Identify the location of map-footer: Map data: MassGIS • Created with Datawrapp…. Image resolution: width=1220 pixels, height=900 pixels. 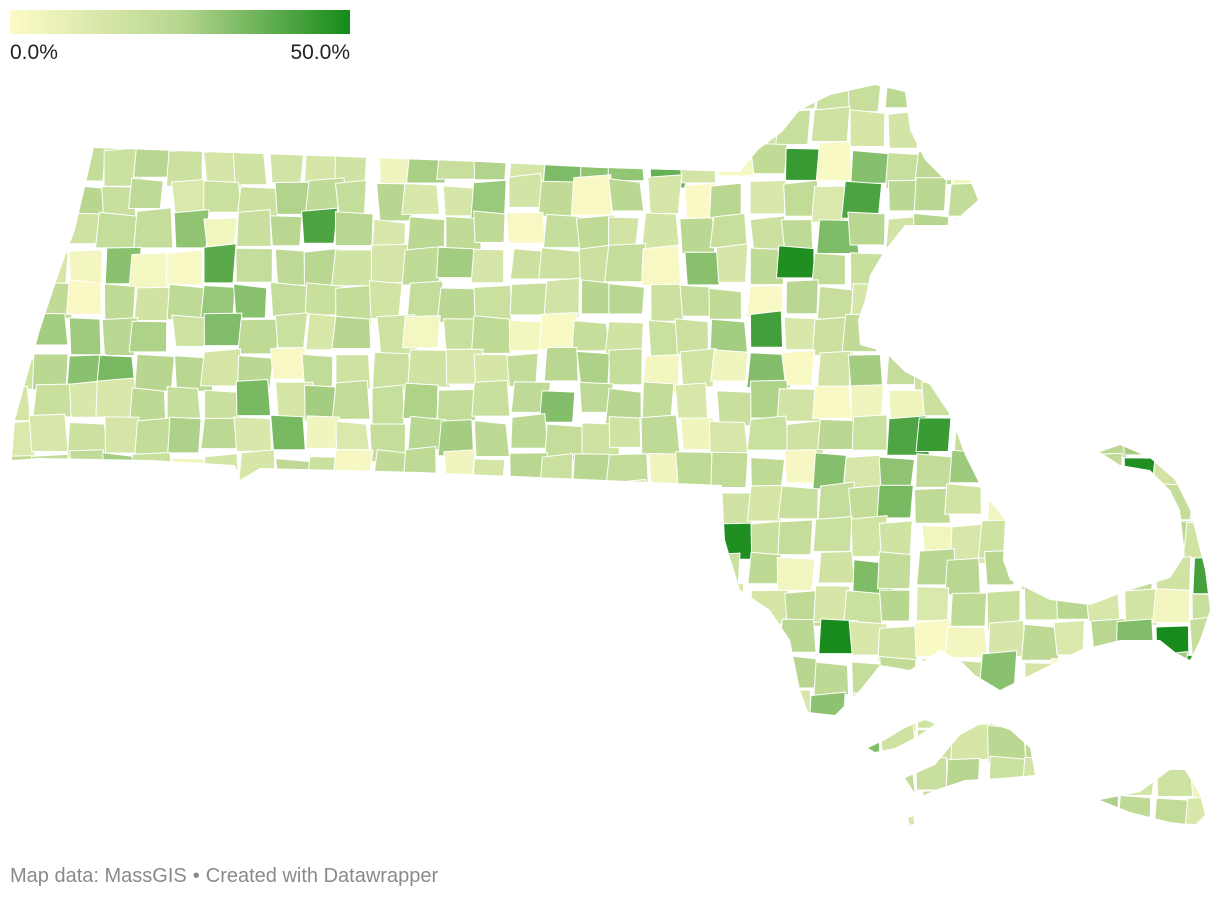
(224, 876).